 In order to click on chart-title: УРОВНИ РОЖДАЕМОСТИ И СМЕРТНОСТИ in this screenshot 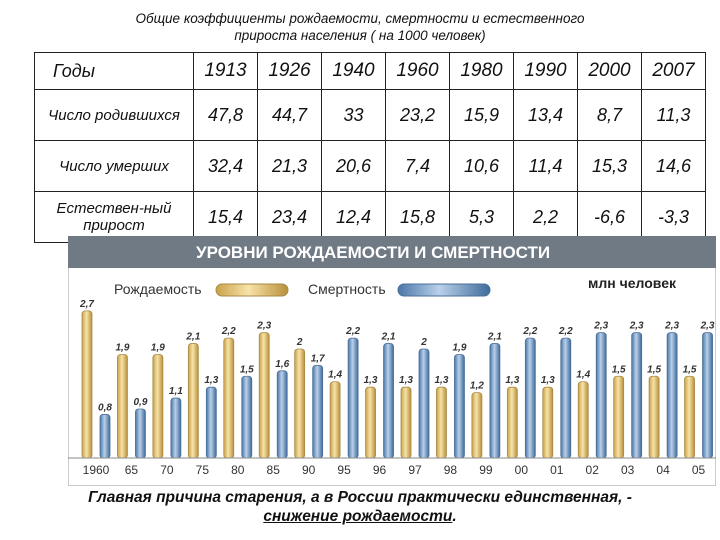, I will do `click(373, 252)`.